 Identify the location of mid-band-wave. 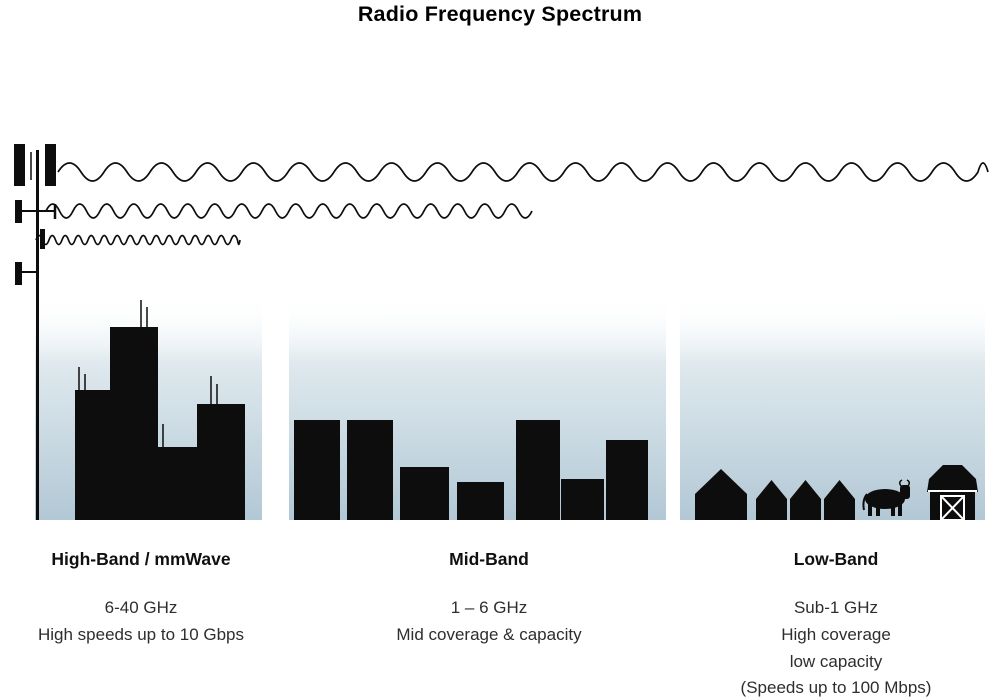
(289, 211).